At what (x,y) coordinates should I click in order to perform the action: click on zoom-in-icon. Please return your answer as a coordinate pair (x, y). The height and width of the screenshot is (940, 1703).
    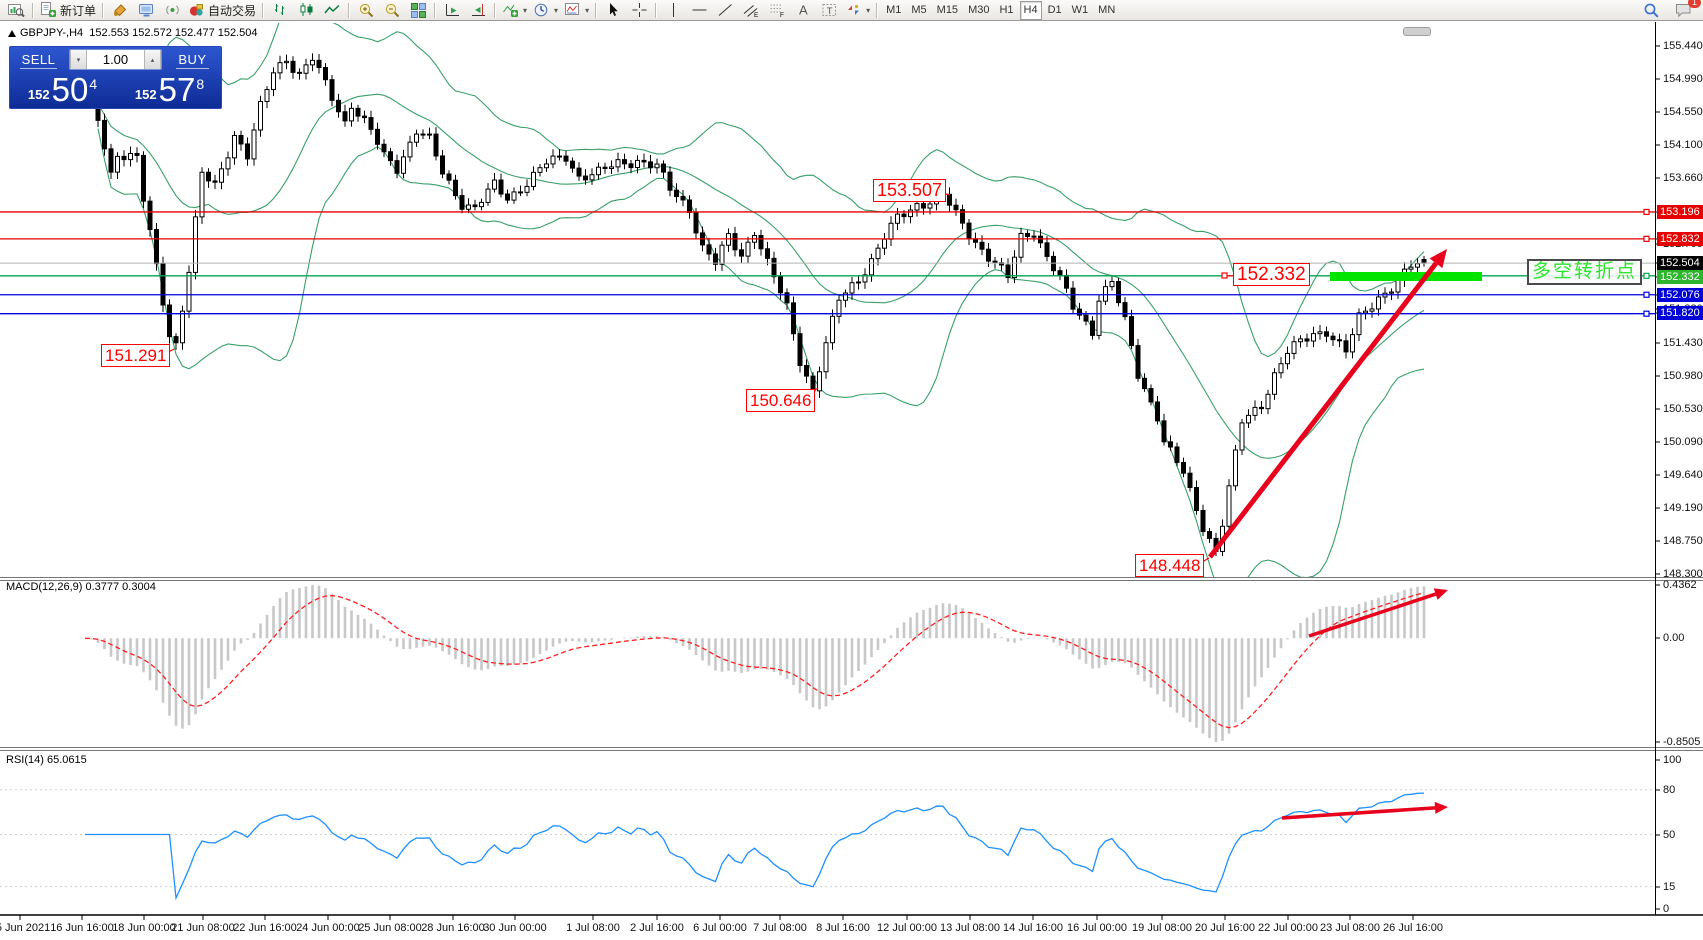
    Looking at the image, I should click on (366, 10).